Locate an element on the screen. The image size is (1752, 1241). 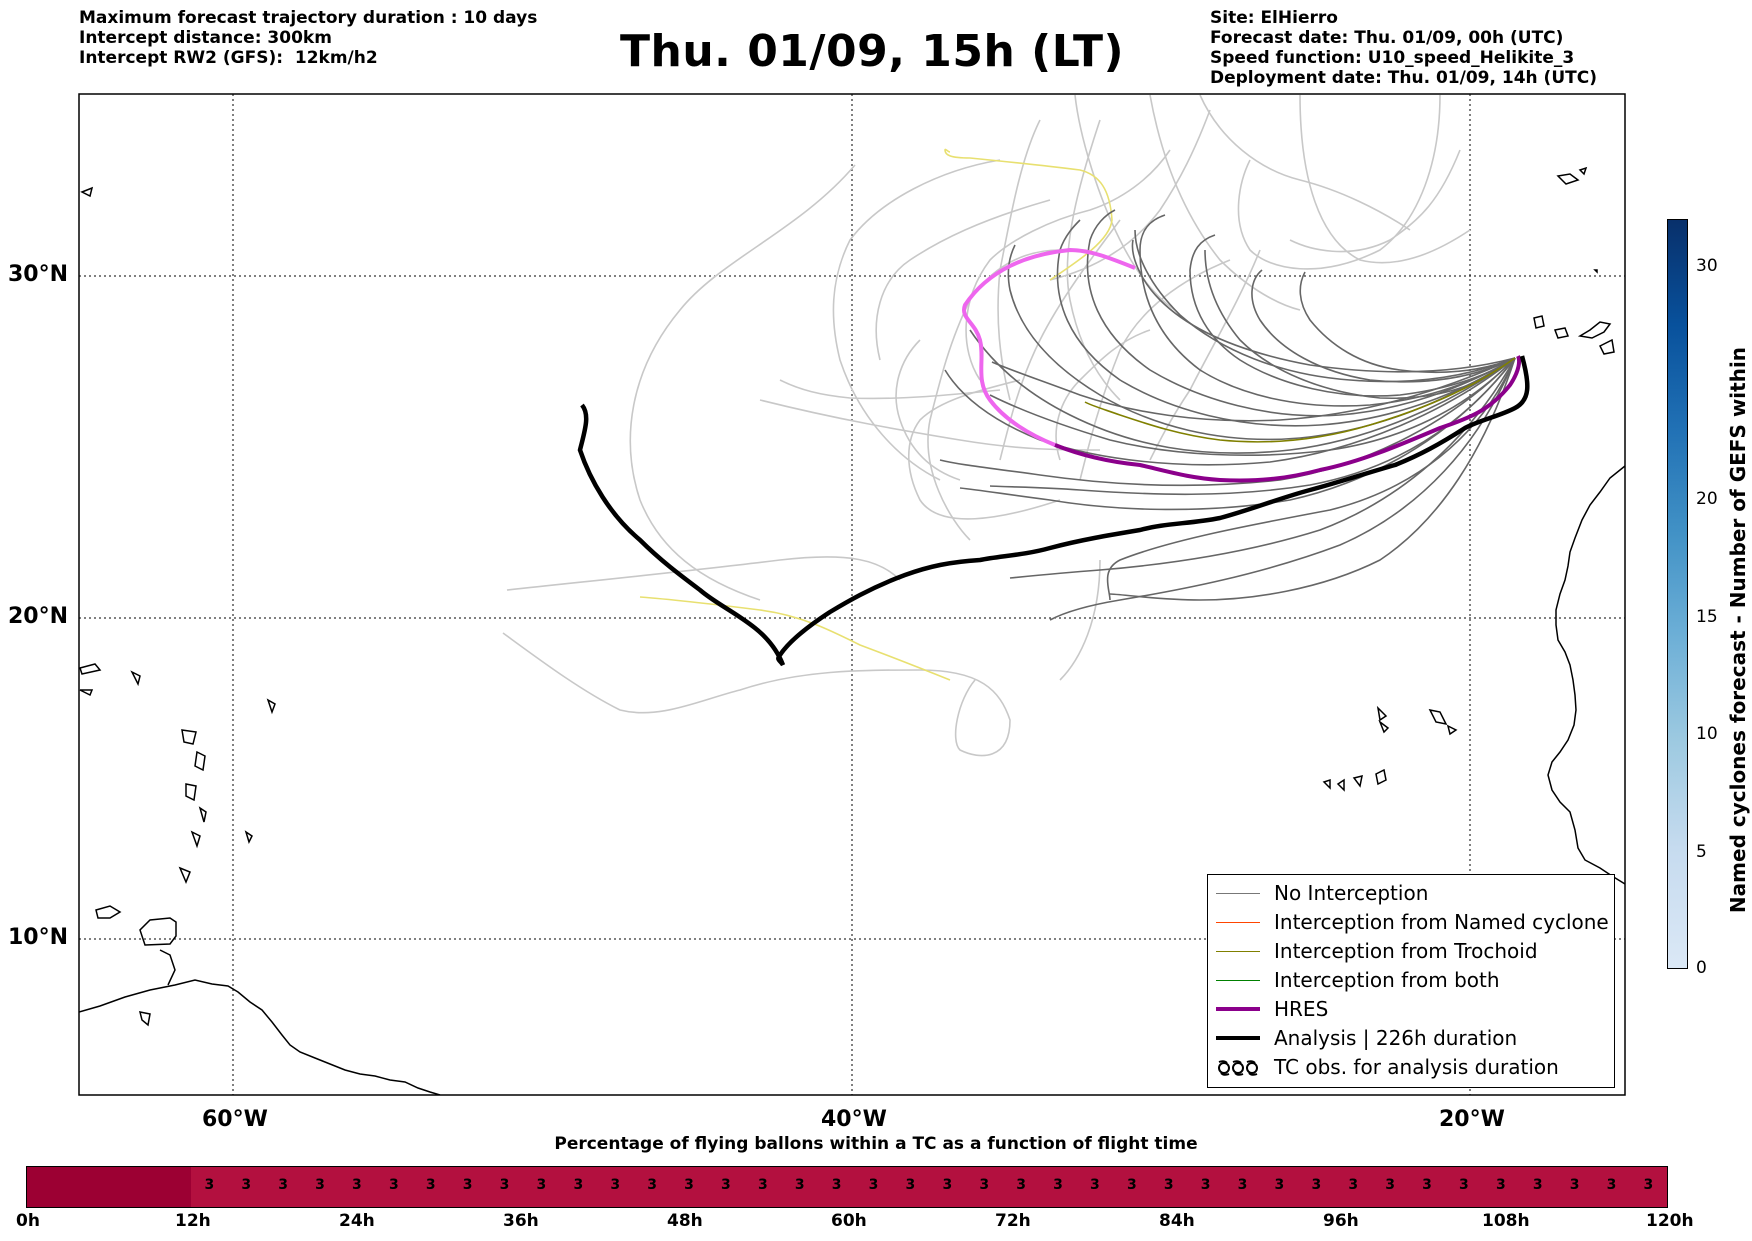
no-interception-tracks is located at coordinates (1227, 415).